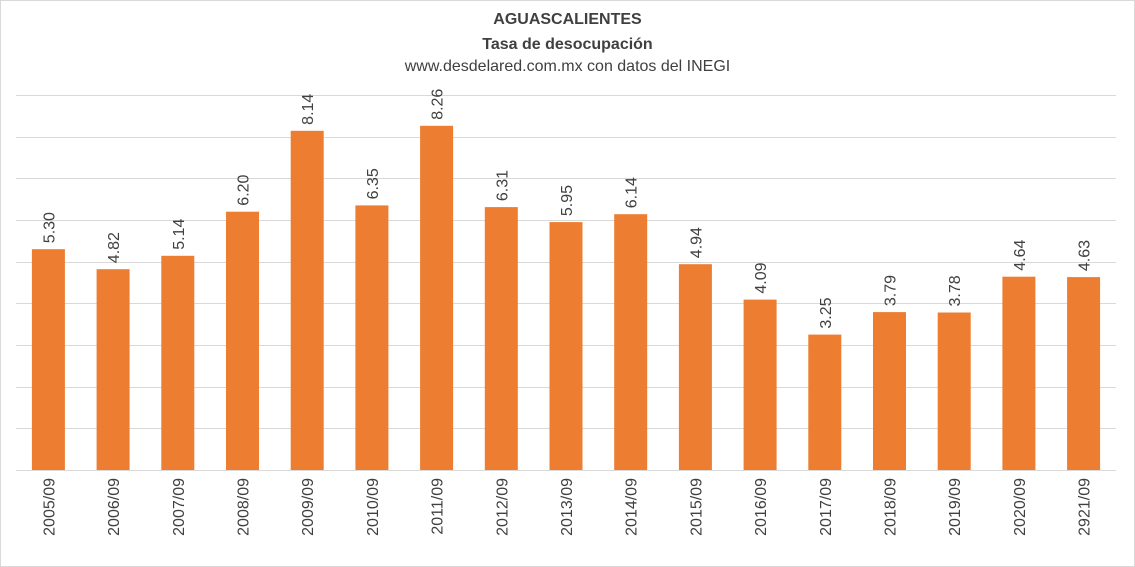 This screenshot has width=1135, height=567. Describe the element at coordinates (891, 290) in the screenshot. I see `data-label: 3.79` at that location.